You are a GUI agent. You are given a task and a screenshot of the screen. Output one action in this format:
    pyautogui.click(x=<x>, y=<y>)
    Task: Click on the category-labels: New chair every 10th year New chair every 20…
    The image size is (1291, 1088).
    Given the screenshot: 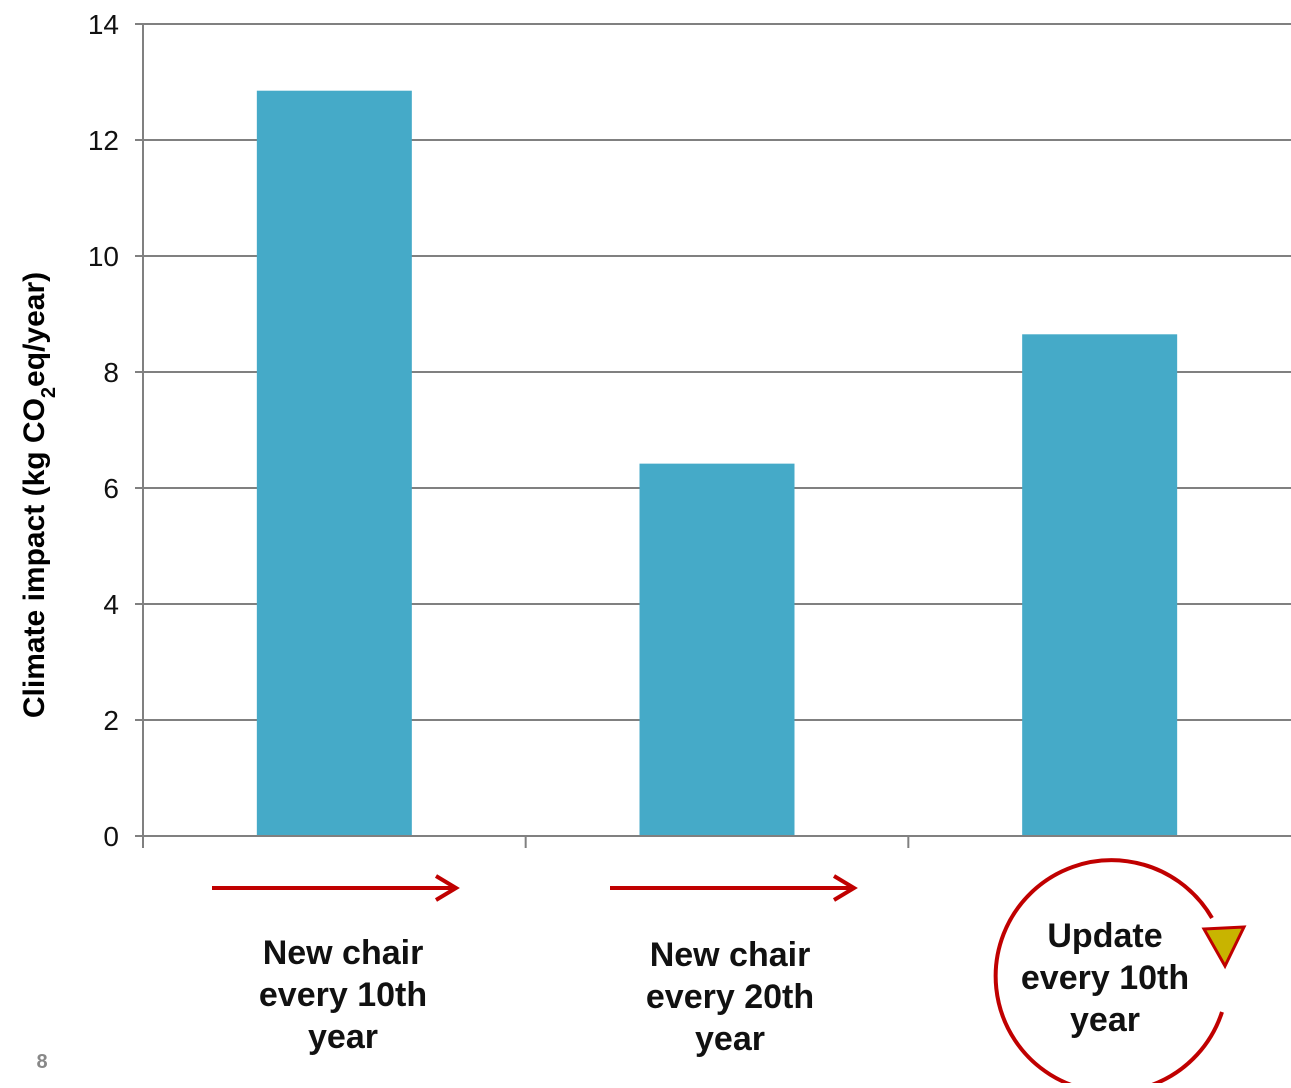 What is the action you would take?
    pyautogui.click(x=724, y=987)
    